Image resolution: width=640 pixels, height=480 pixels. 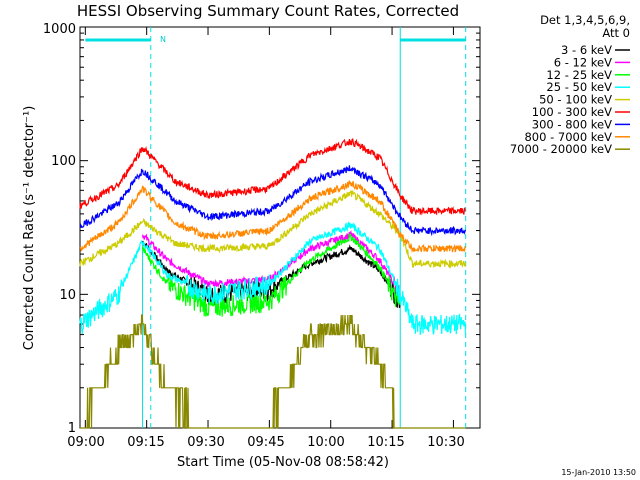 I want to click on legend-label: 6 - 12 keV, so click(x=583, y=62).